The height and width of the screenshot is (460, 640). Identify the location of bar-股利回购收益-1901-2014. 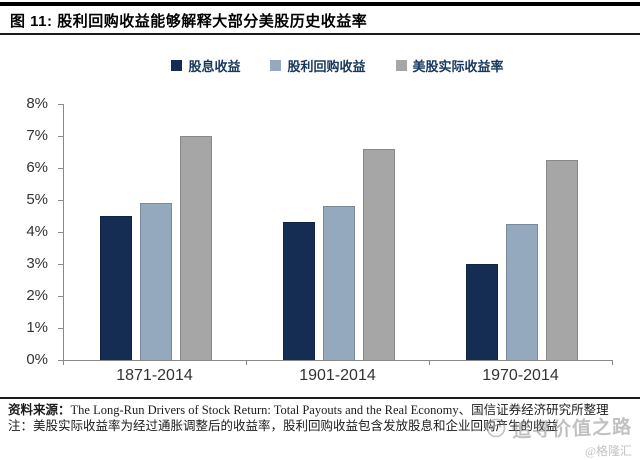
(338, 283).